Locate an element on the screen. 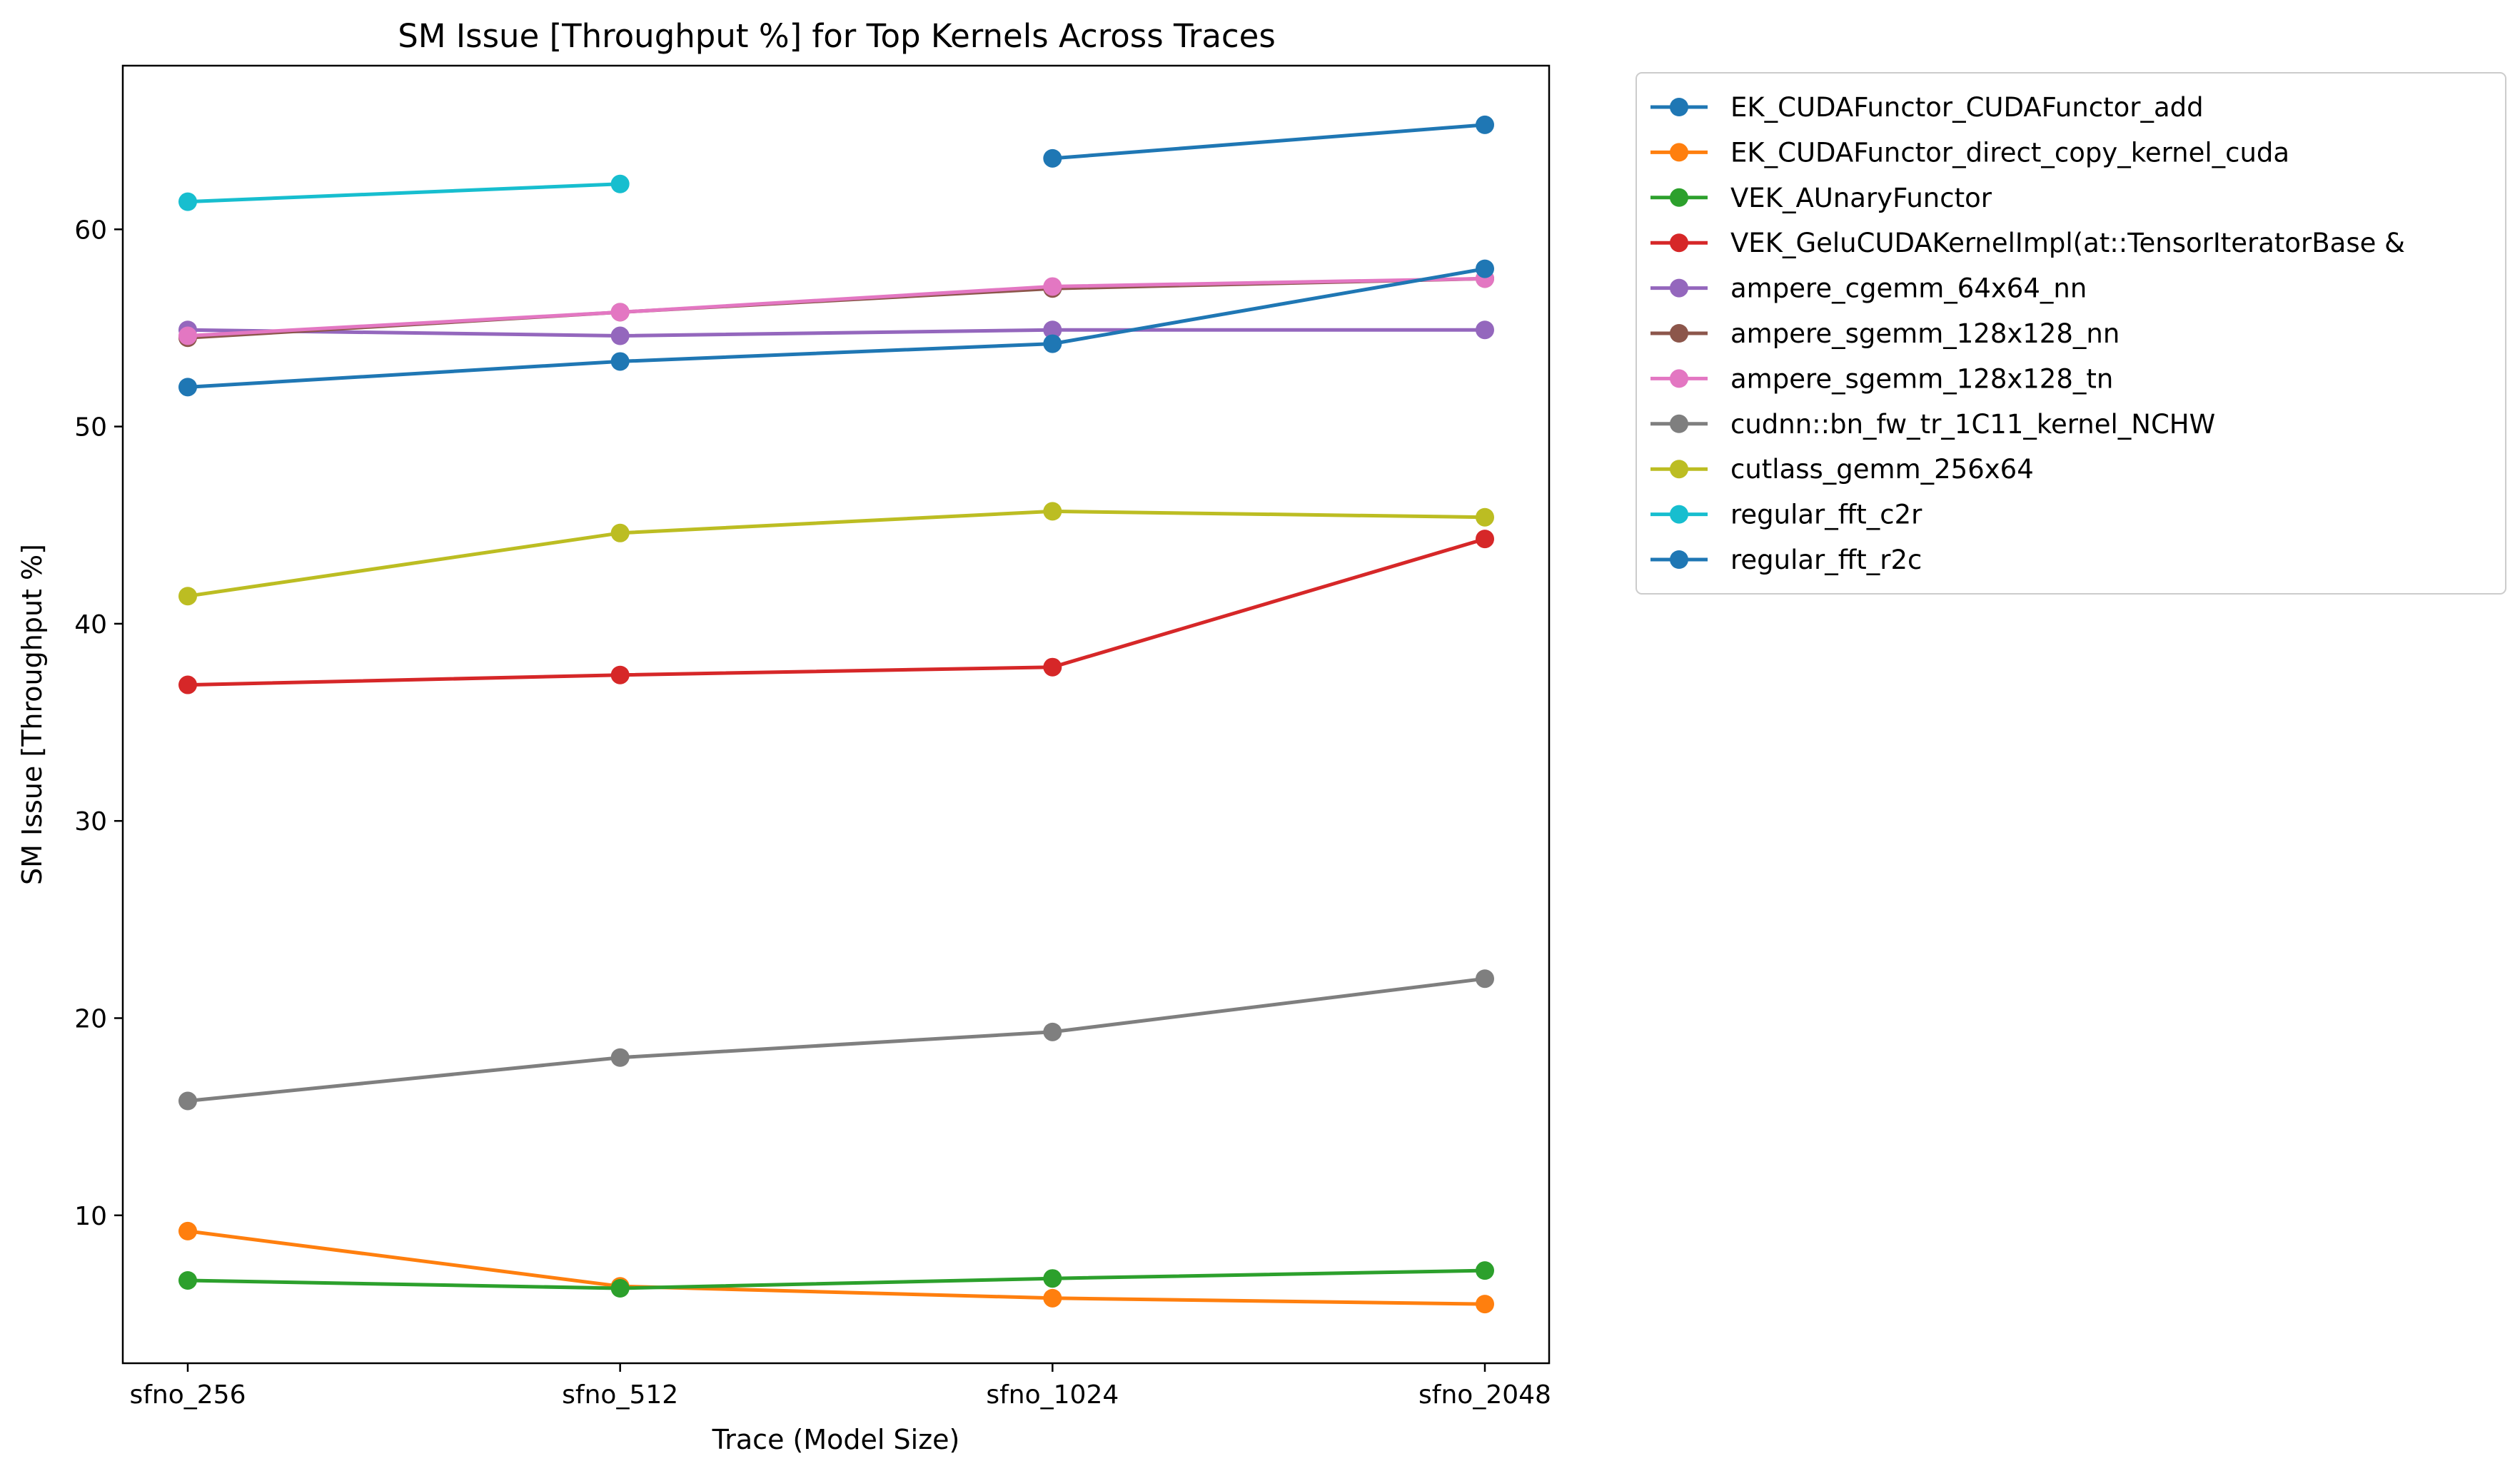 Image resolution: width=2520 pixels, height=1476 pixels. legend-label: regular_fft_c2r is located at coordinates (1826, 515).